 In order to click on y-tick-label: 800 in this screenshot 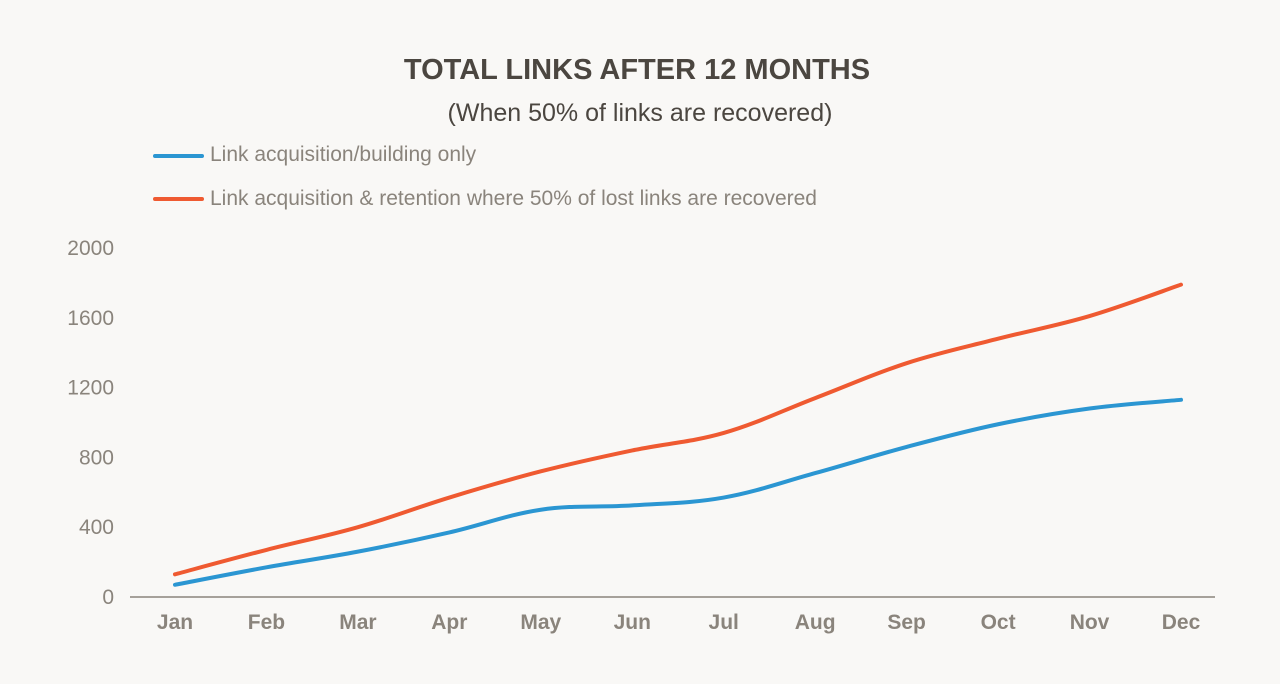, I will do `click(96, 457)`.